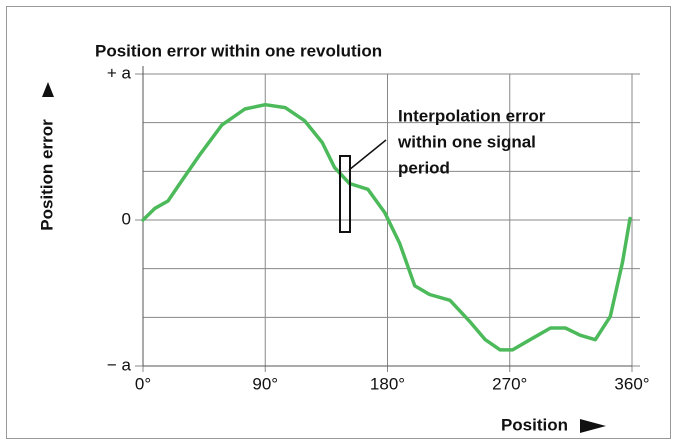 This screenshot has width=677, height=445. Describe the element at coordinates (48, 89) in the screenshot. I see `y-arrow` at that location.